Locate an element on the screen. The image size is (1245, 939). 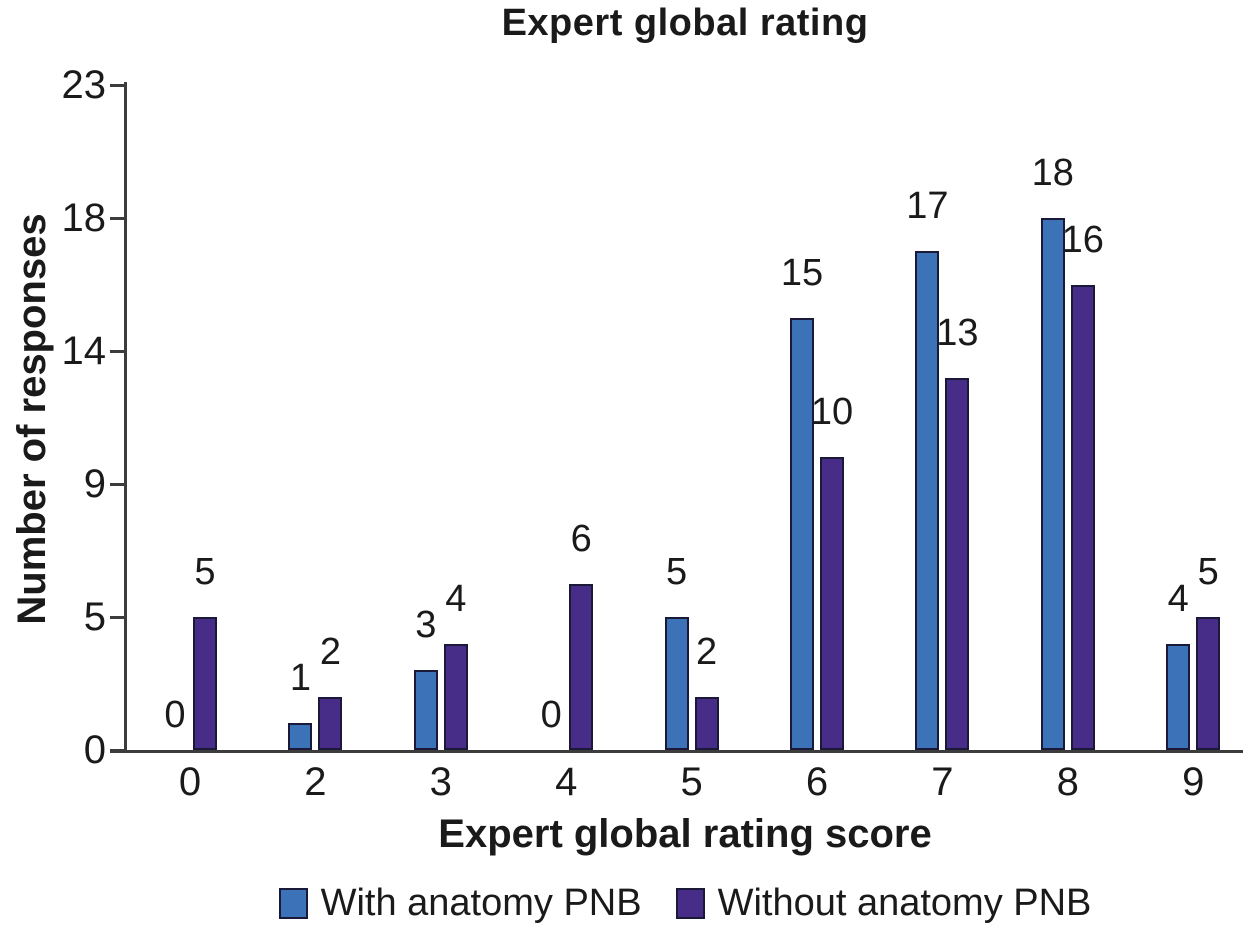
bar-value-label: 6 is located at coordinates (581, 538).